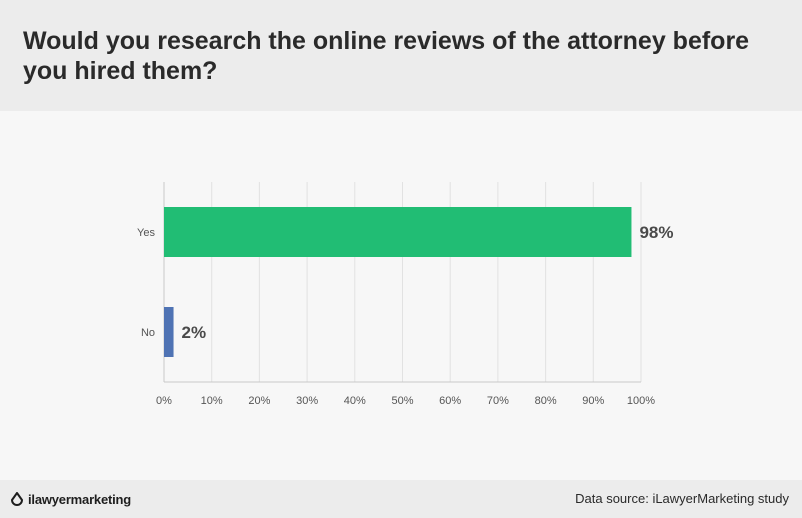 This screenshot has width=802, height=518. Describe the element at coordinates (402, 401) in the screenshot. I see `x-tick-label: 50%` at that location.